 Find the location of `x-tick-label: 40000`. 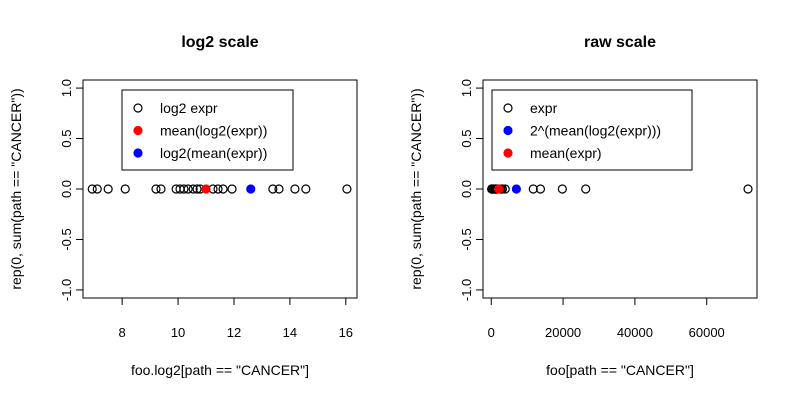

x-tick-label: 40000 is located at coordinates (635, 332).